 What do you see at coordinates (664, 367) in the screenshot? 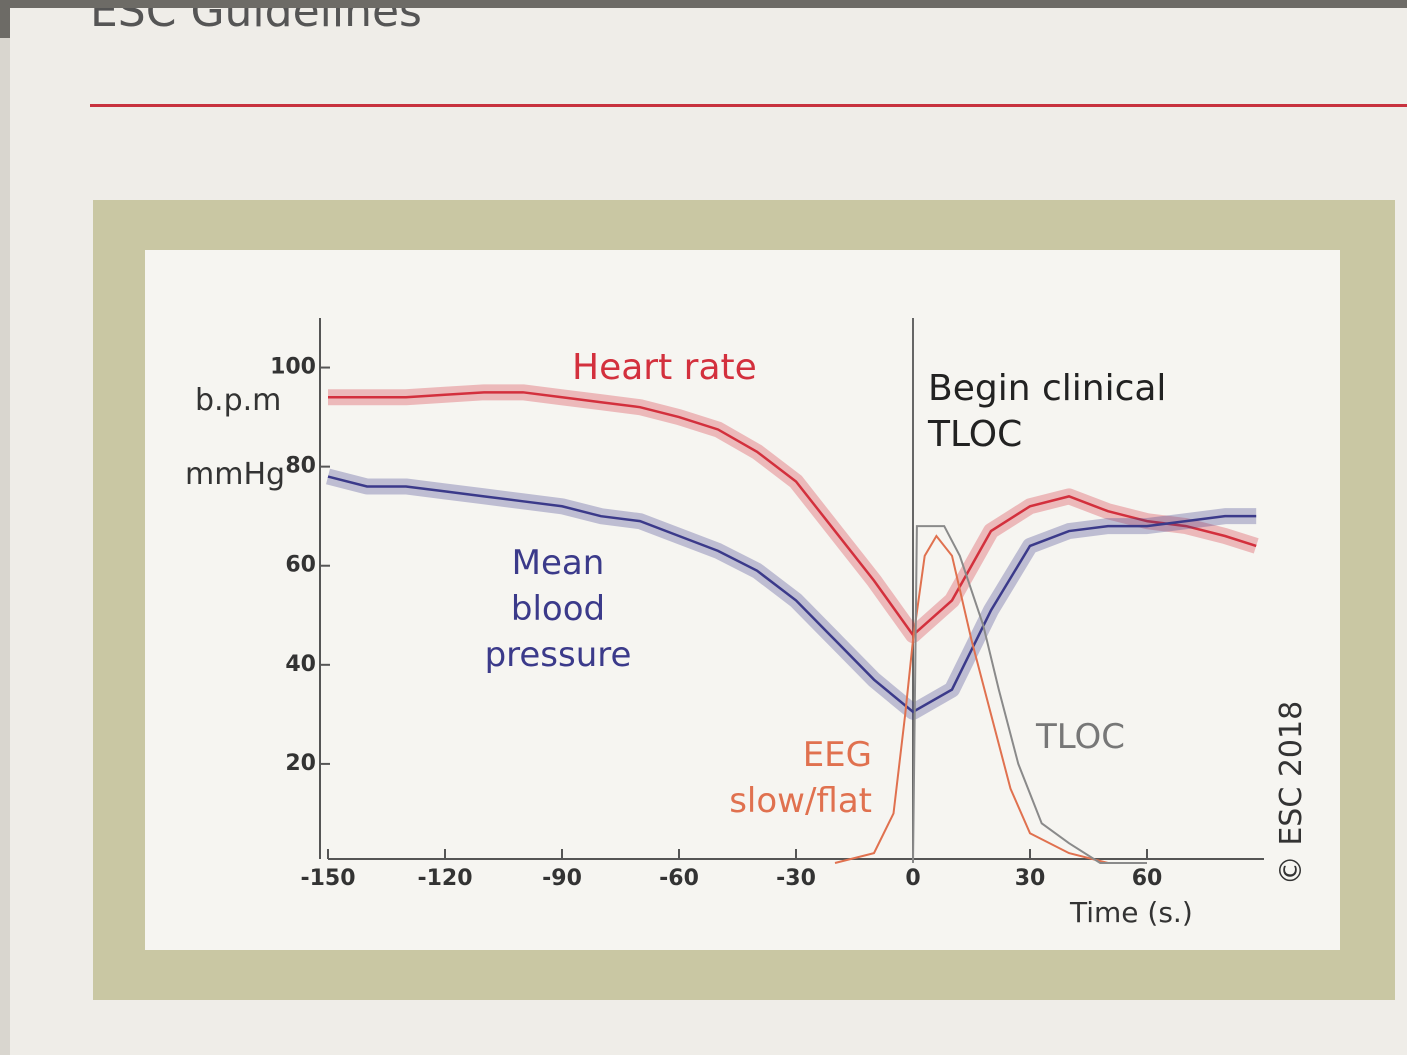
I see `series-label: Heart rate` at bounding box center [664, 367].